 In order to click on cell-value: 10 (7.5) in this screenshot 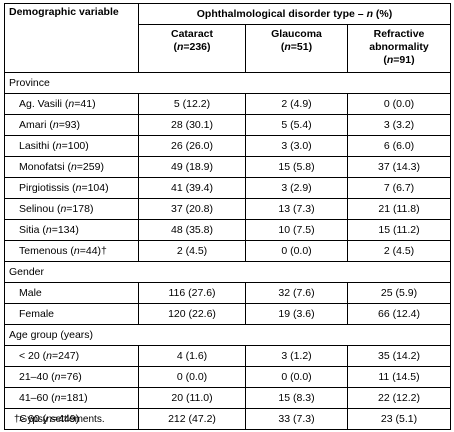, I will do `click(296, 230)`.